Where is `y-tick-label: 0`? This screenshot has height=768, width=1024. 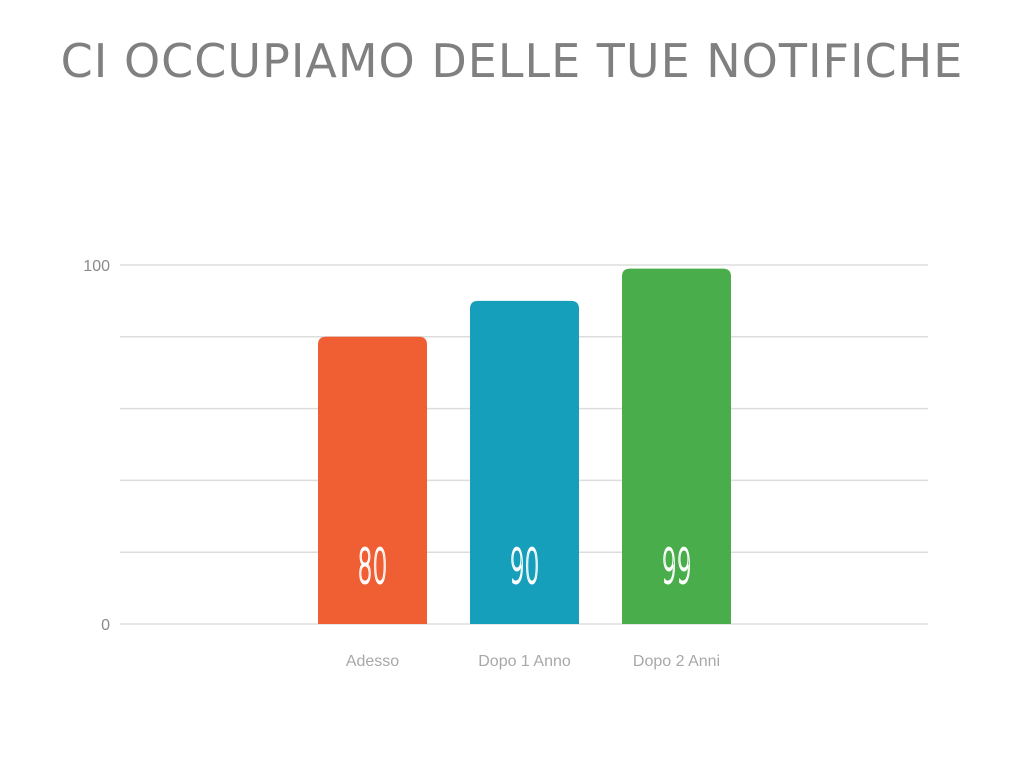
y-tick-label: 0 is located at coordinates (105, 625).